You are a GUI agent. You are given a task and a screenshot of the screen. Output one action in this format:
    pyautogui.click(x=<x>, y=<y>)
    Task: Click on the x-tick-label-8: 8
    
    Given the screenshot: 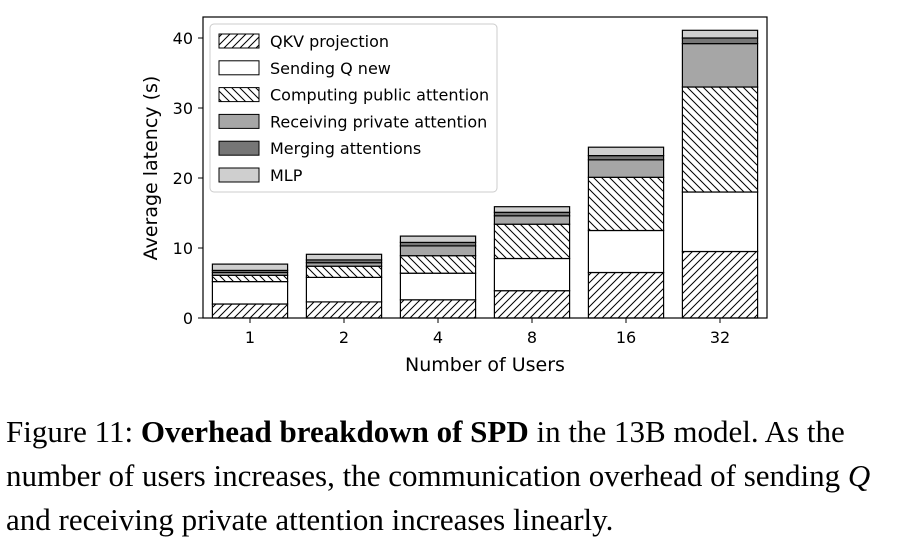 What is the action you would take?
    pyautogui.click(x=532, y=337)
    